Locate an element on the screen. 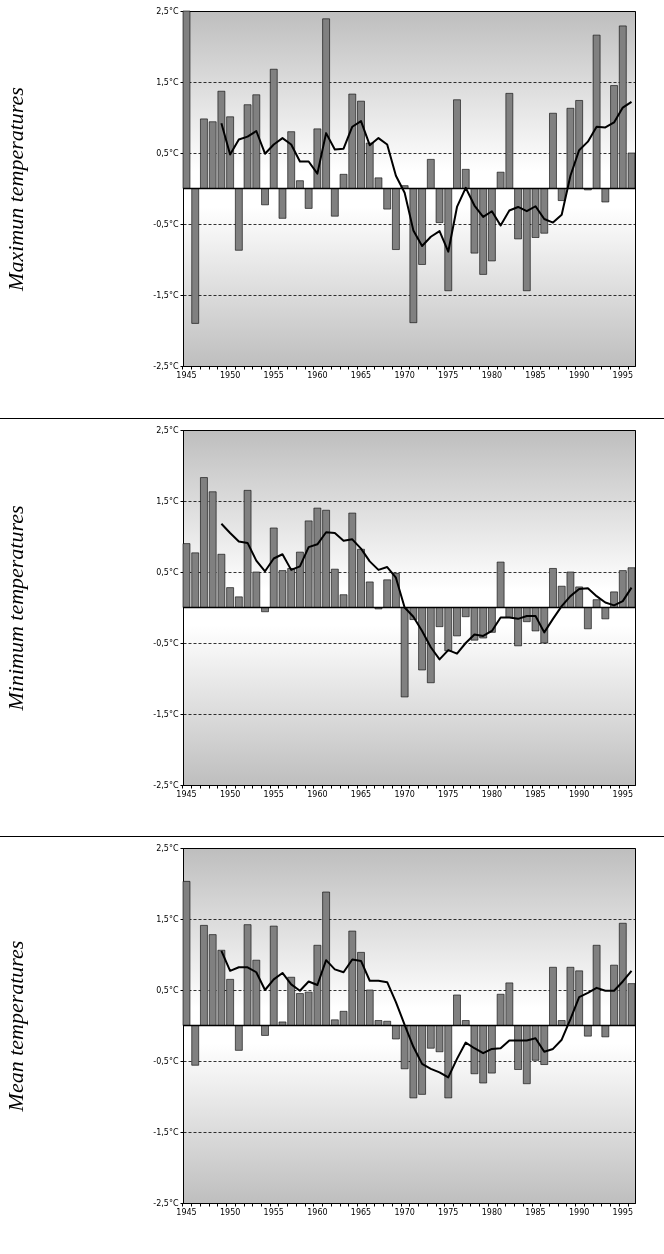 This screenshot has width=664, height=1254. y-axis-title: Minimum temperatures is located at coordinates (16, 608).